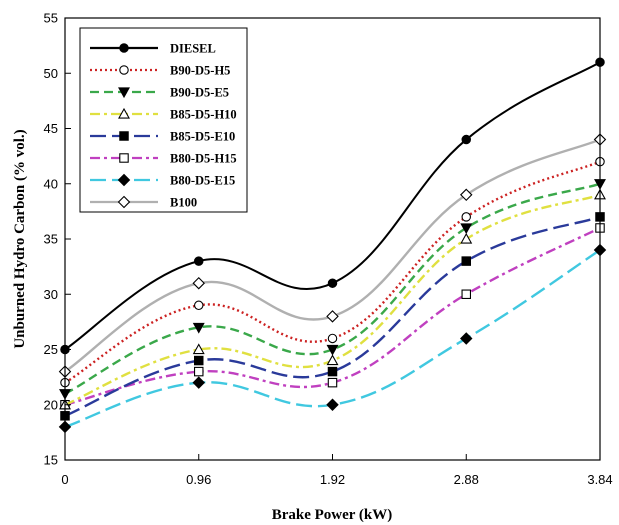  What do you see at coordinates (153, 49) in the screenshot?
I see `legend-item: DIESEL` at bounding box center [153, 49].